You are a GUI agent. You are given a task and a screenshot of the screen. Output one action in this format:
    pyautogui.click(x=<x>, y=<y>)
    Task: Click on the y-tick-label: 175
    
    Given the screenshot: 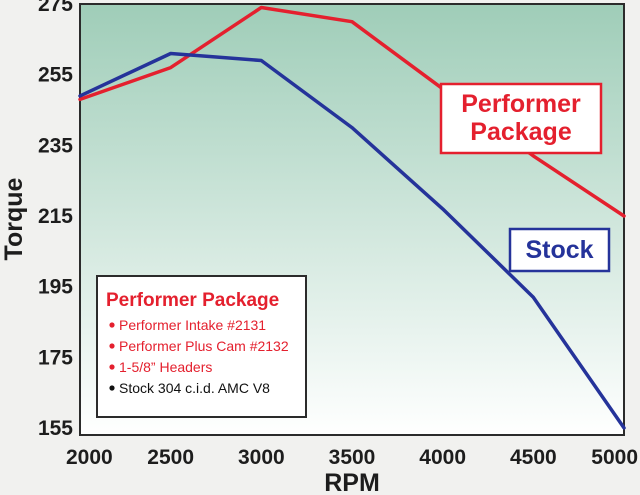 What is the action you would take?
    pyautogui.click(x=55, y=357)
    